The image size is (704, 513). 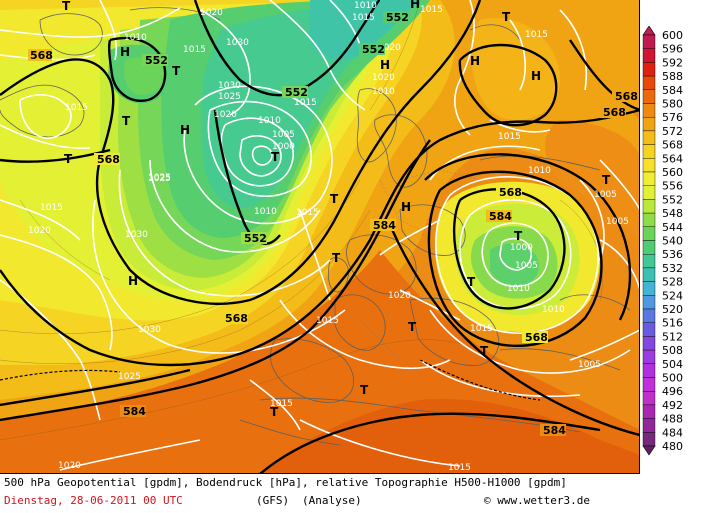 I want to click on legend-label: 532, so click(x=672, y=268).